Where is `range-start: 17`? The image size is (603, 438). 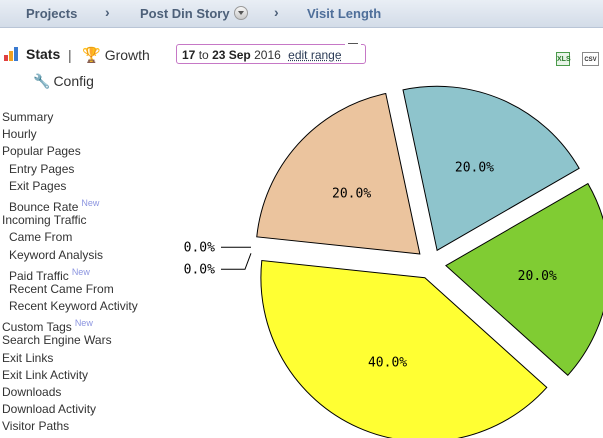
range-start: 17 is located at coordinates (189, 55).